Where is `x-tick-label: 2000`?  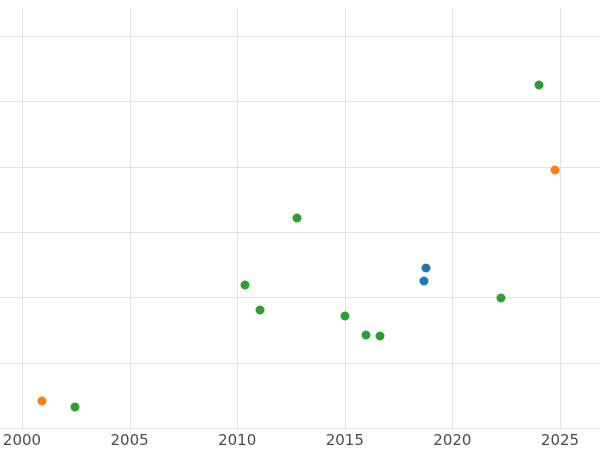 x-tick-label: 2000 is located at coordinates (22, 440).